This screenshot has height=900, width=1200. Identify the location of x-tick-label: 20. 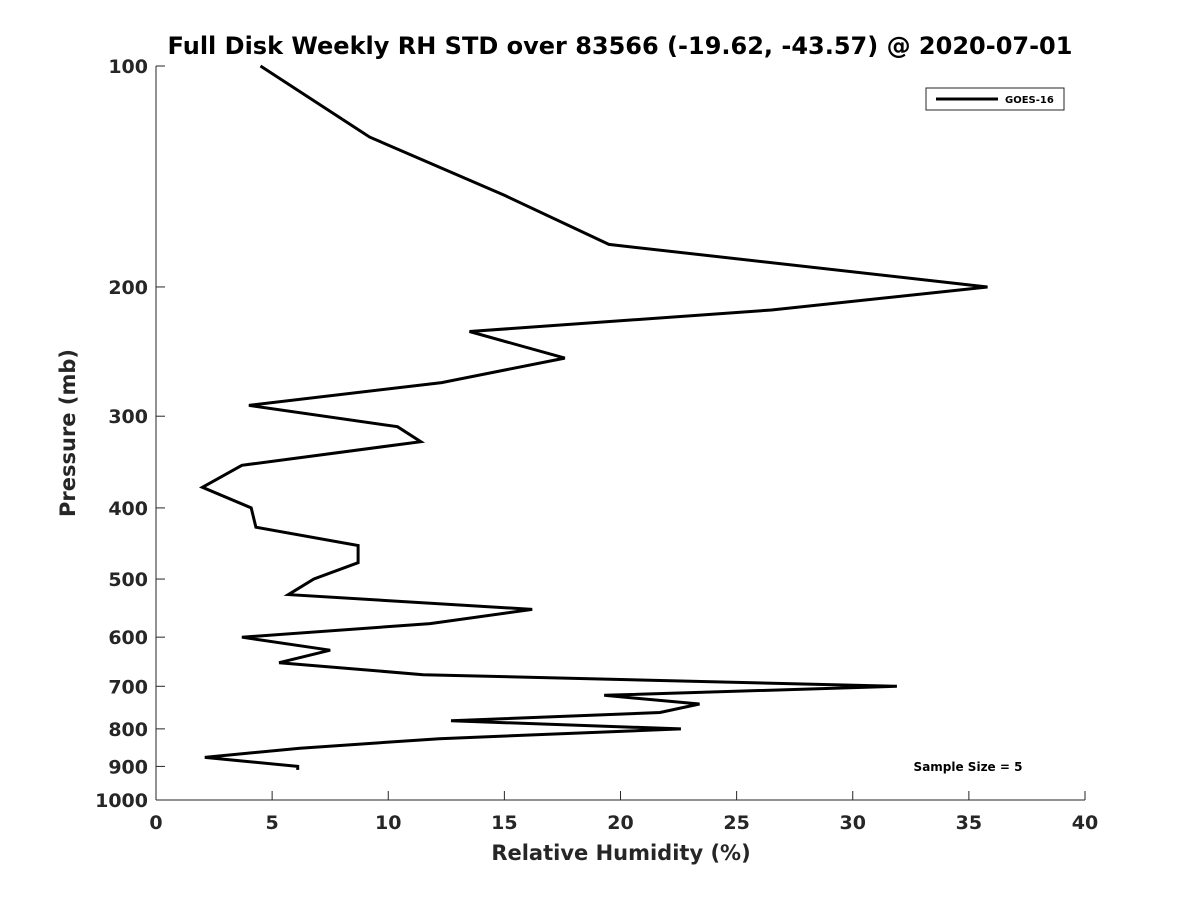
(620, 823).